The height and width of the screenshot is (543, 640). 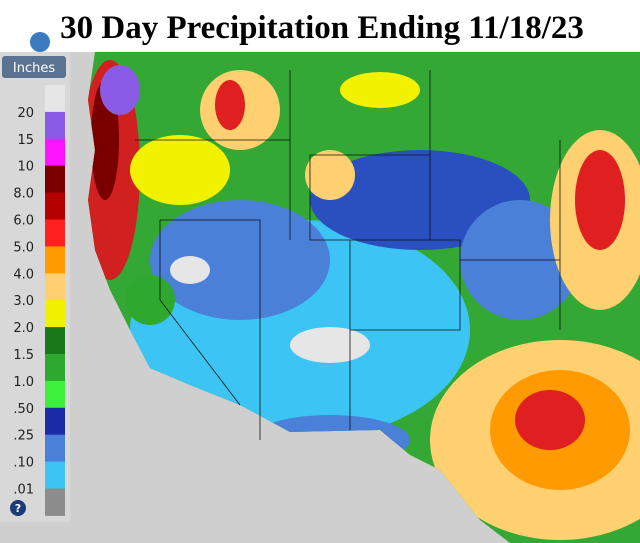 What do you see at coordinates (23, 463) in the screenshot?
I see `legend-label: .10` at bounding box center [23, 463].